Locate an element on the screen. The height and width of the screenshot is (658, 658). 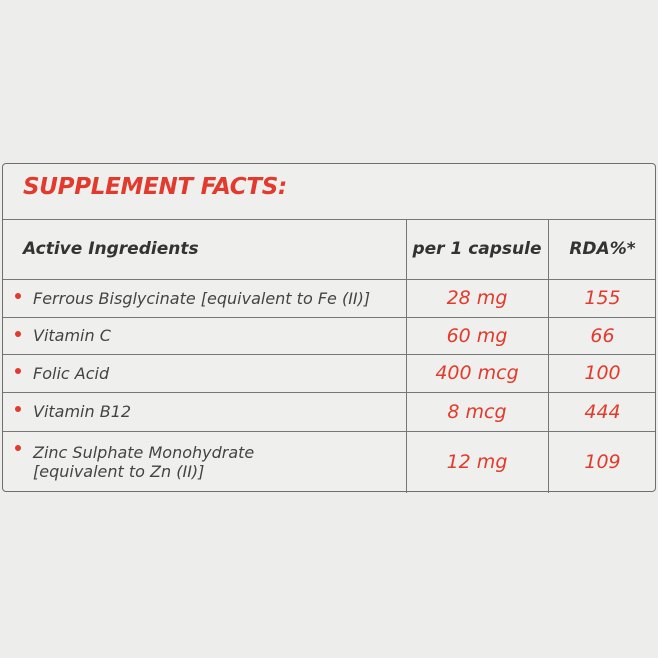
rda-percent: 444 is located at coordinates (602, 411).